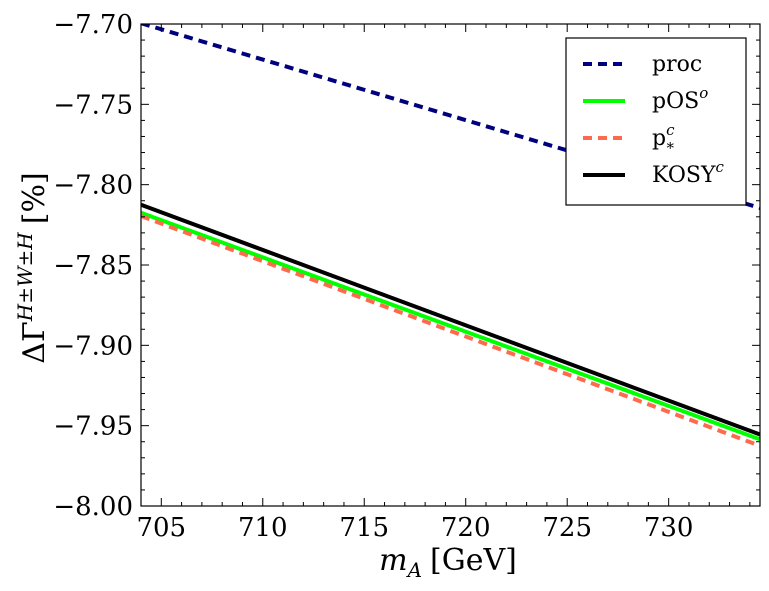  Describe the element at coordinates (567, 528) in the screenshot. I see `x-tick-label: 725` at that location.